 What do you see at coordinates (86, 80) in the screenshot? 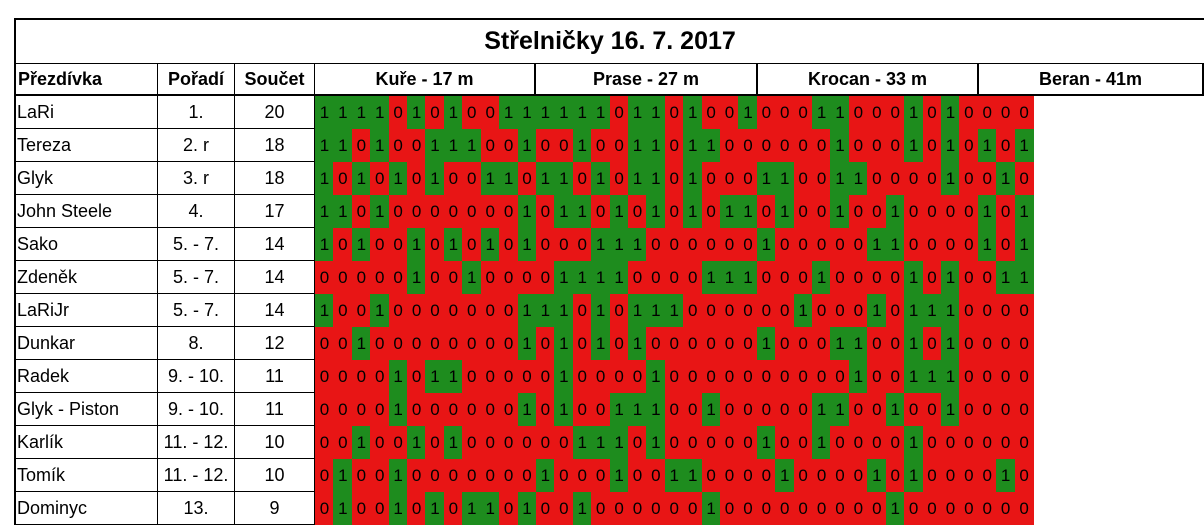
I see `header-name: Přezdívka` at bounding box center [86, 80].